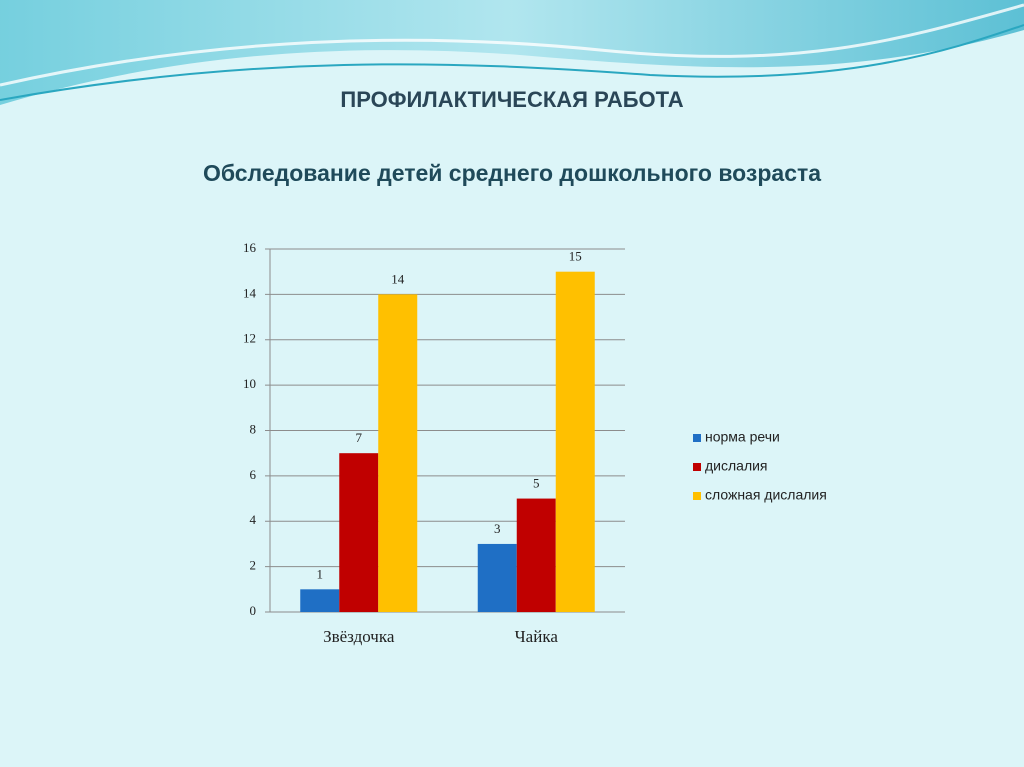 This screenshot has width=1024, height=767. Describe the element at coordinates (359, 636) in the screenshot. I see `x-tick-label: Звёздочка` at that location.